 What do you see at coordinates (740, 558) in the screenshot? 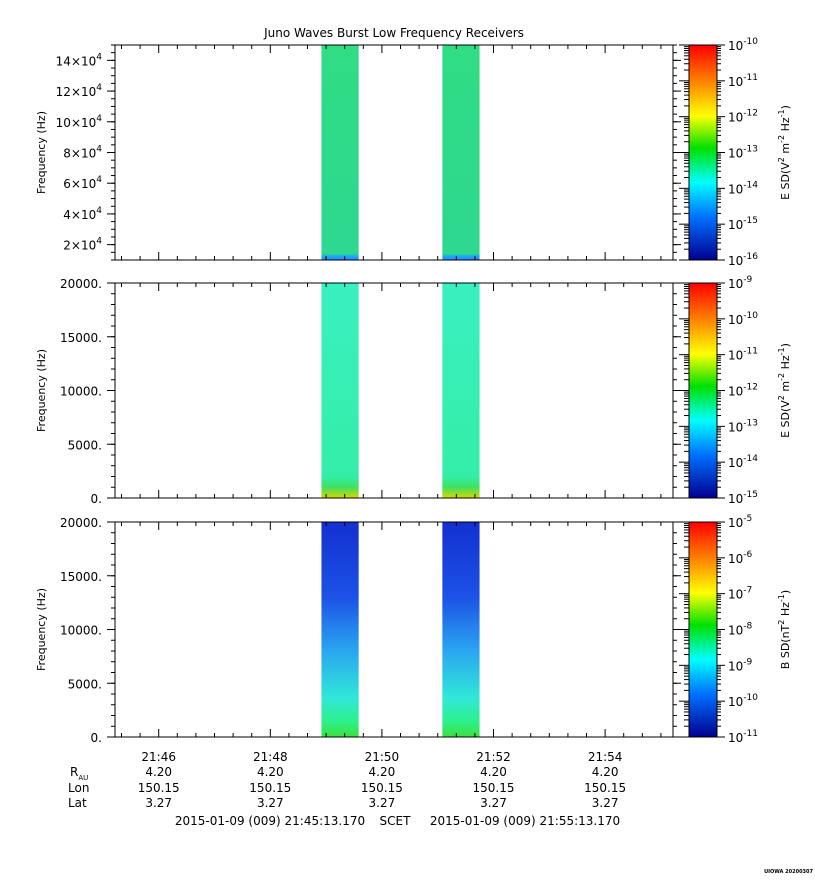
I see `colorbar-tick-label: 10⁻⁶` at bounding box center [740, 558].